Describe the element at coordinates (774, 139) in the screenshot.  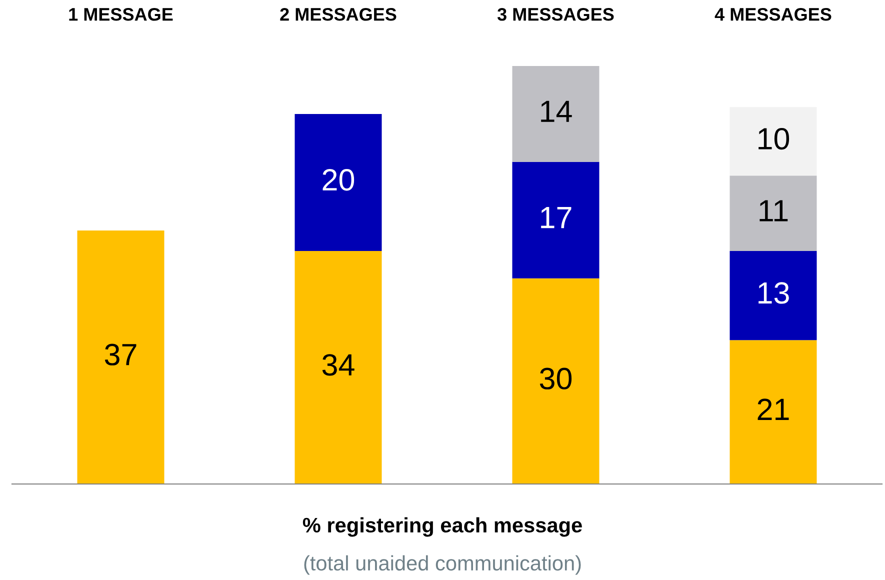
I see `data-label: 10` at that location.